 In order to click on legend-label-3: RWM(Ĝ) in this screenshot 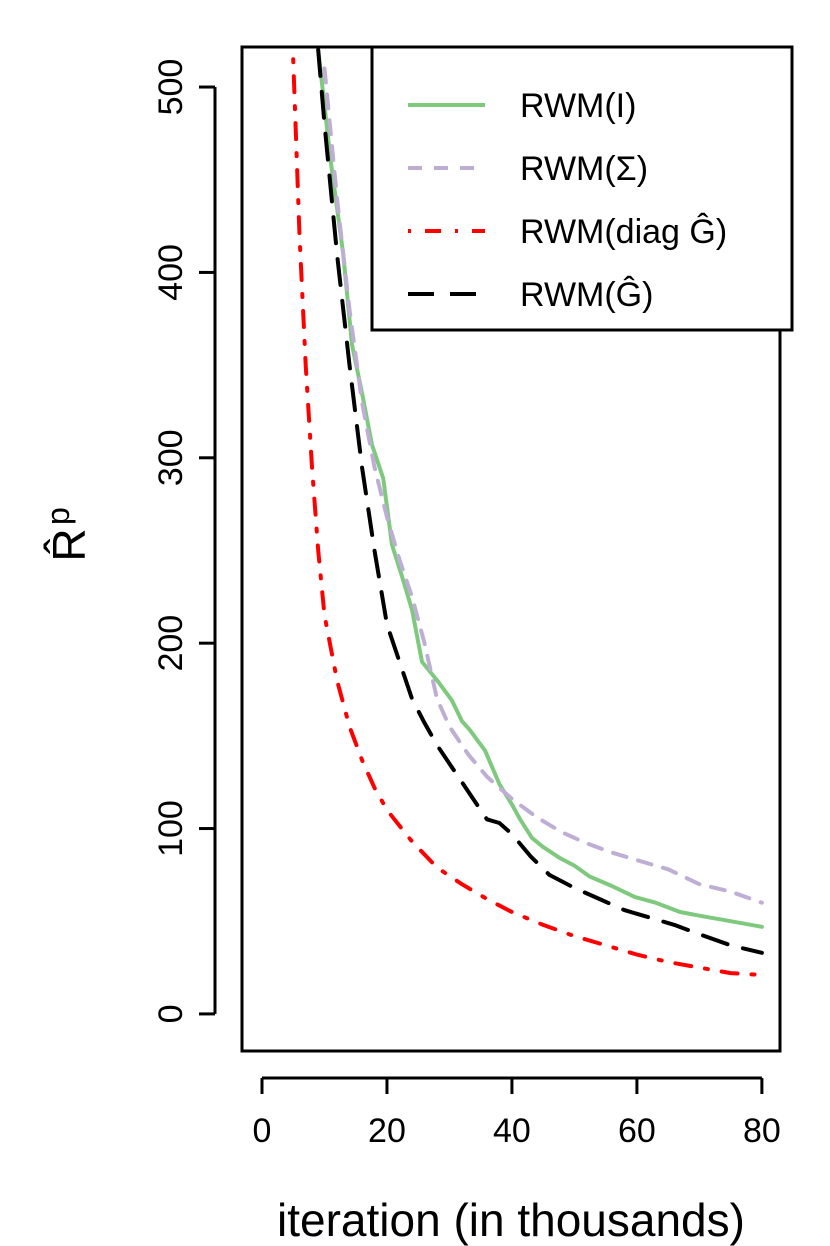, I will do `click(586, 295)`.